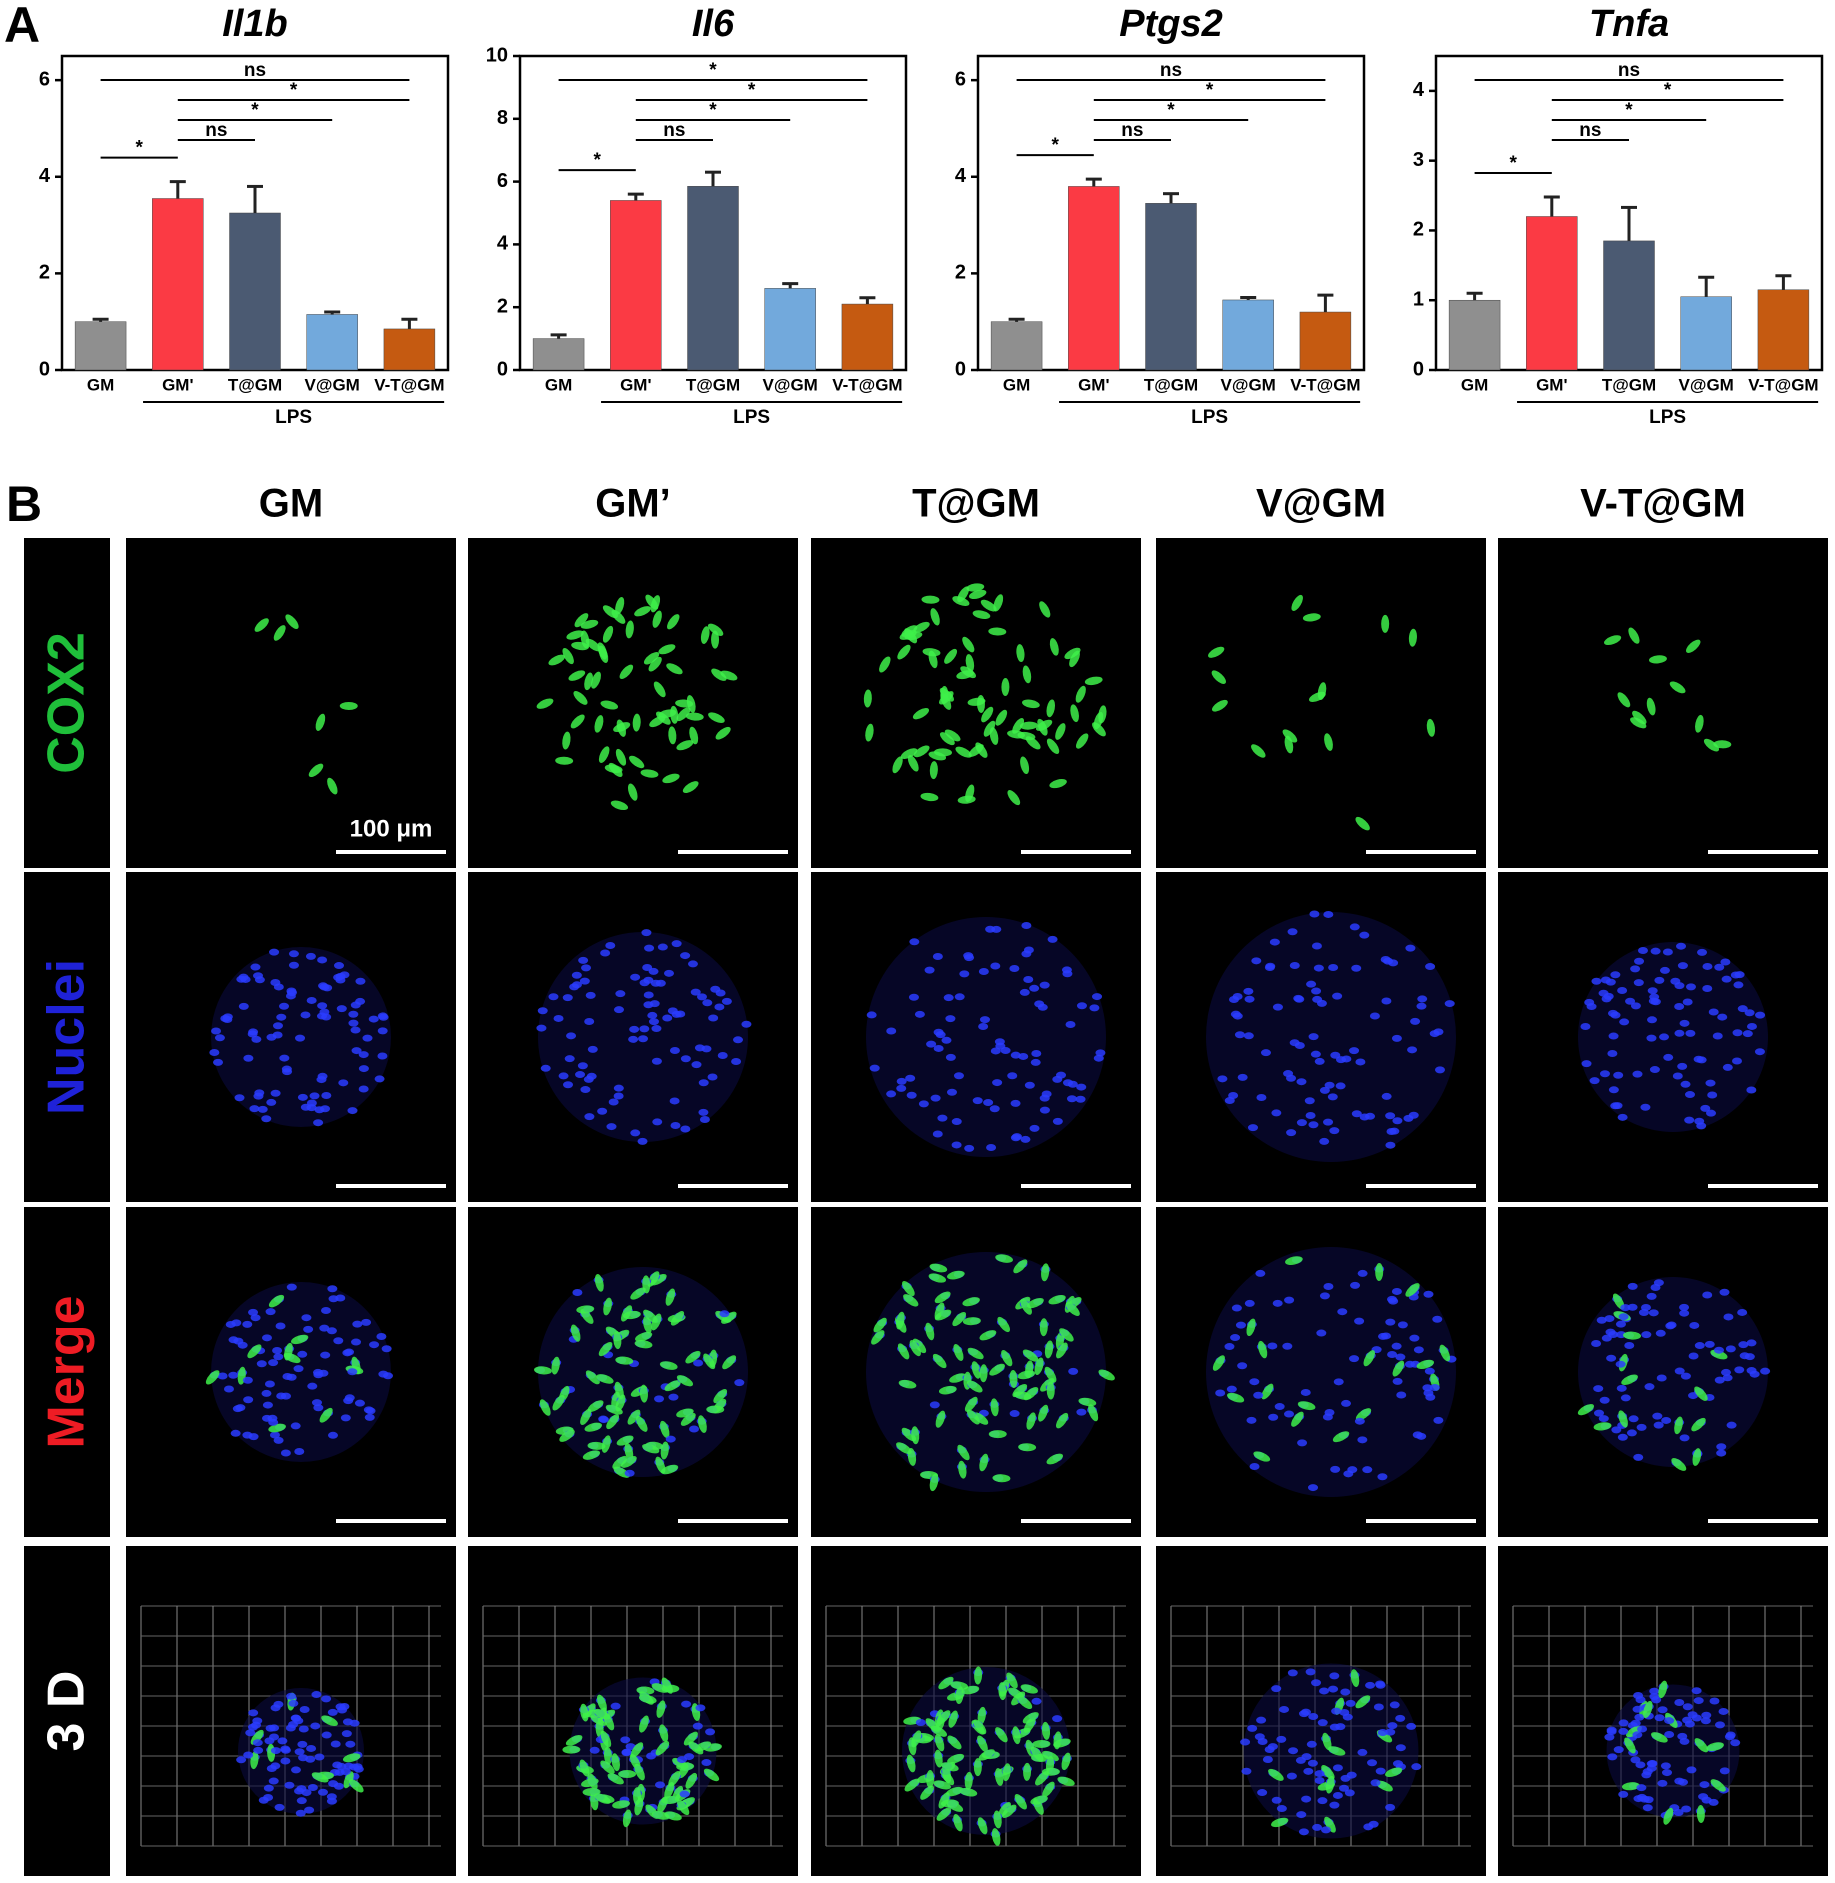 The image size is (1835, 1883). What do you see at coordinates (24, 504) in the screenshot?
I see `panel-label: B` at bounding box center [24, 504].